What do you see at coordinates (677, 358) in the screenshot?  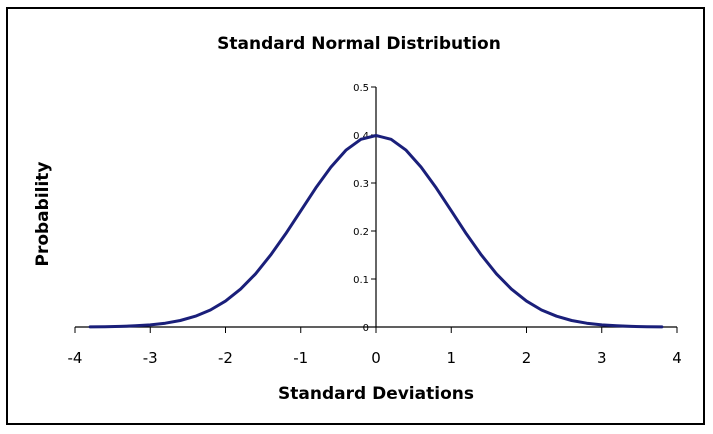 I see `x-tick-label: 4` at bounding box center [677, 358].